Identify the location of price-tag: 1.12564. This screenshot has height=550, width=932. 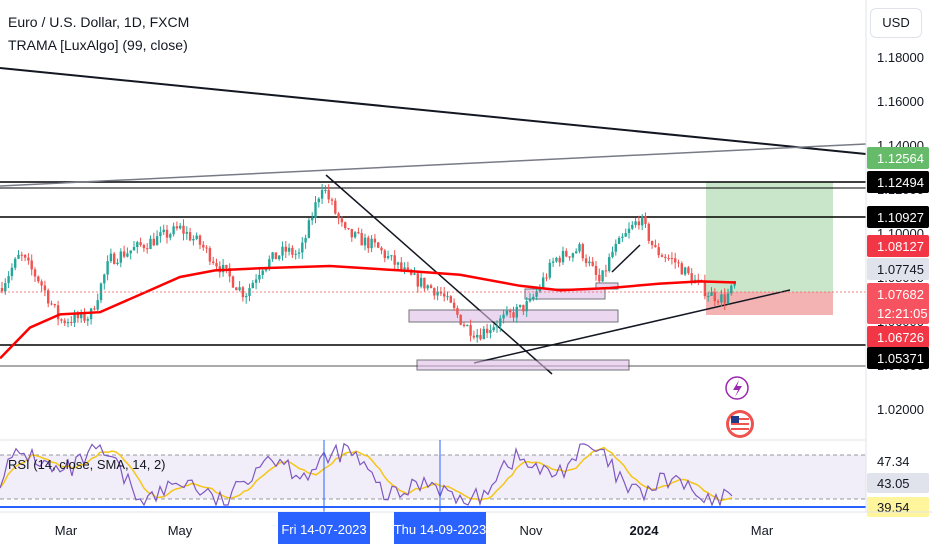
(898, 158).